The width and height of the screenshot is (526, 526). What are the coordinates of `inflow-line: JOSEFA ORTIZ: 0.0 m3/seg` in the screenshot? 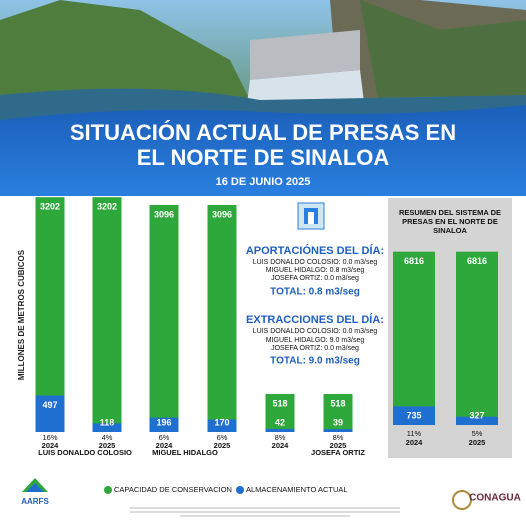 It's located at (315, 278).